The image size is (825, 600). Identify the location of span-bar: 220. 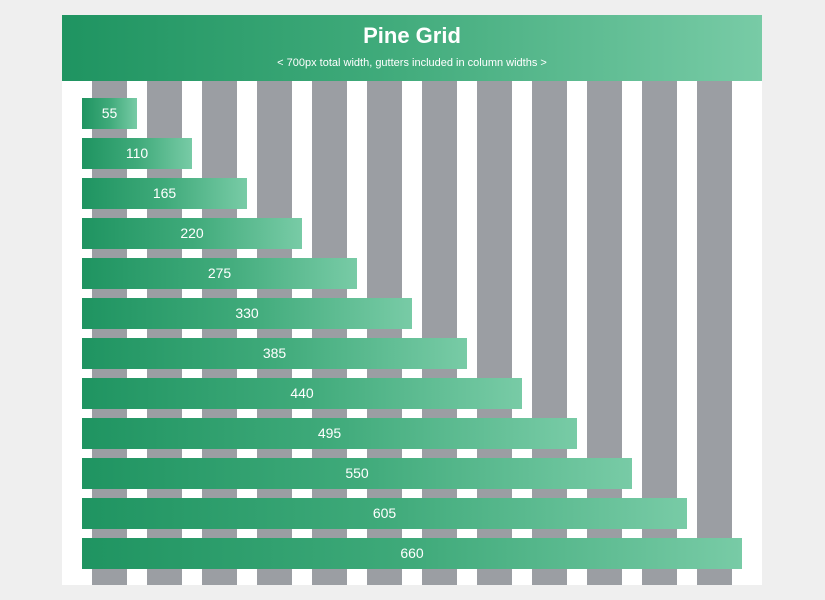
(192, 233).